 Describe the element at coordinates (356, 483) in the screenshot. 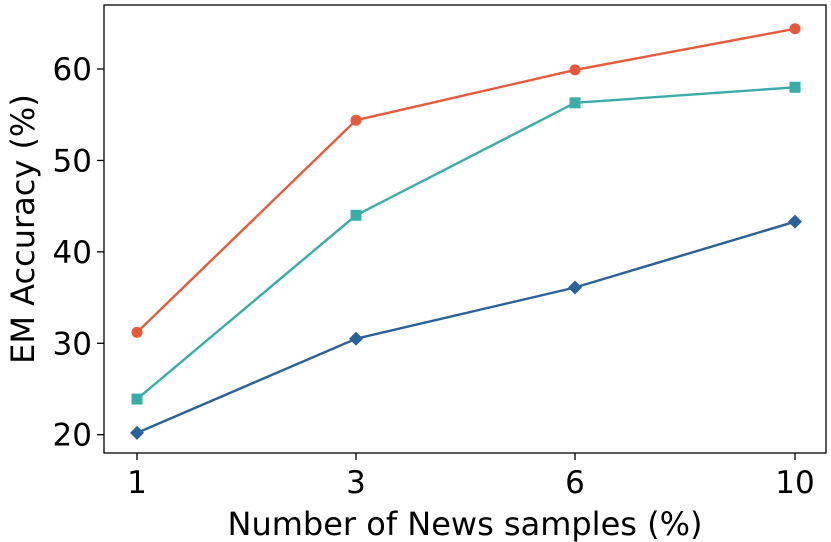

I see `x-tick-label: 3` at that location.